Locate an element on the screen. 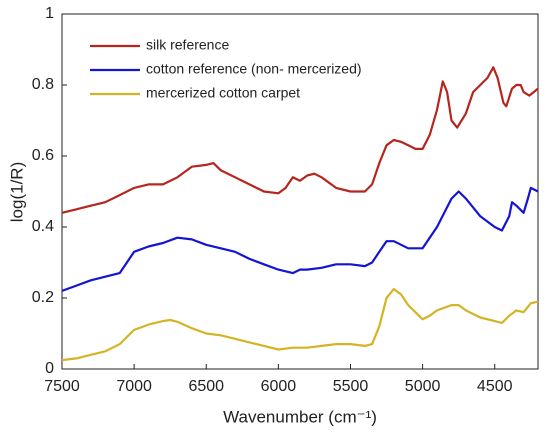  y-tick-label: 1 is located at coordinates (49, 13).